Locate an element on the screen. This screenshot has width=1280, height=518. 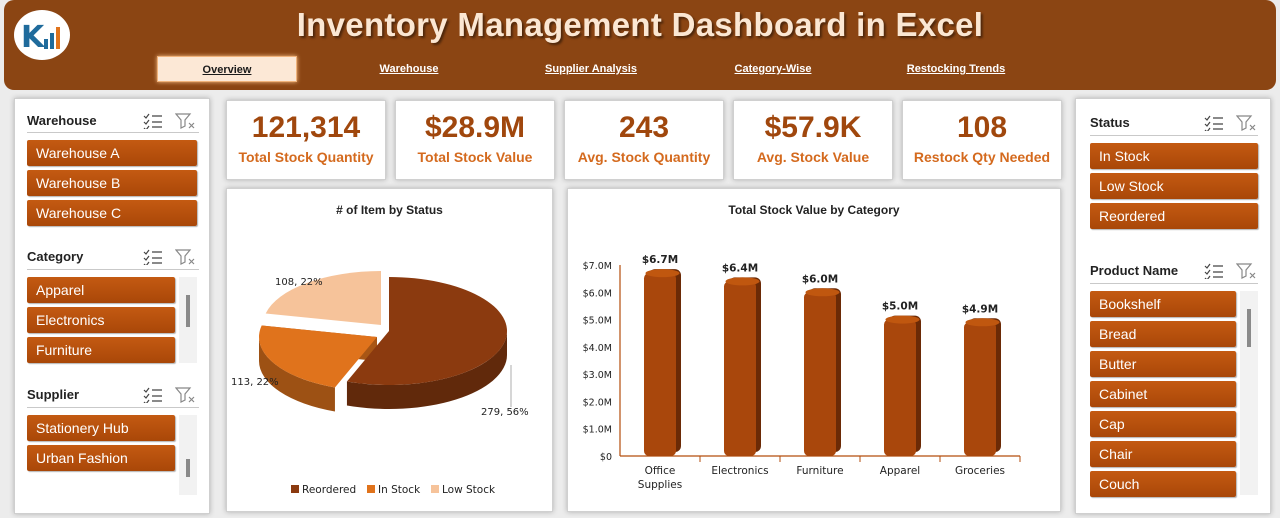
y-tick-label: $1.0M is located at coordinates (597, 430).